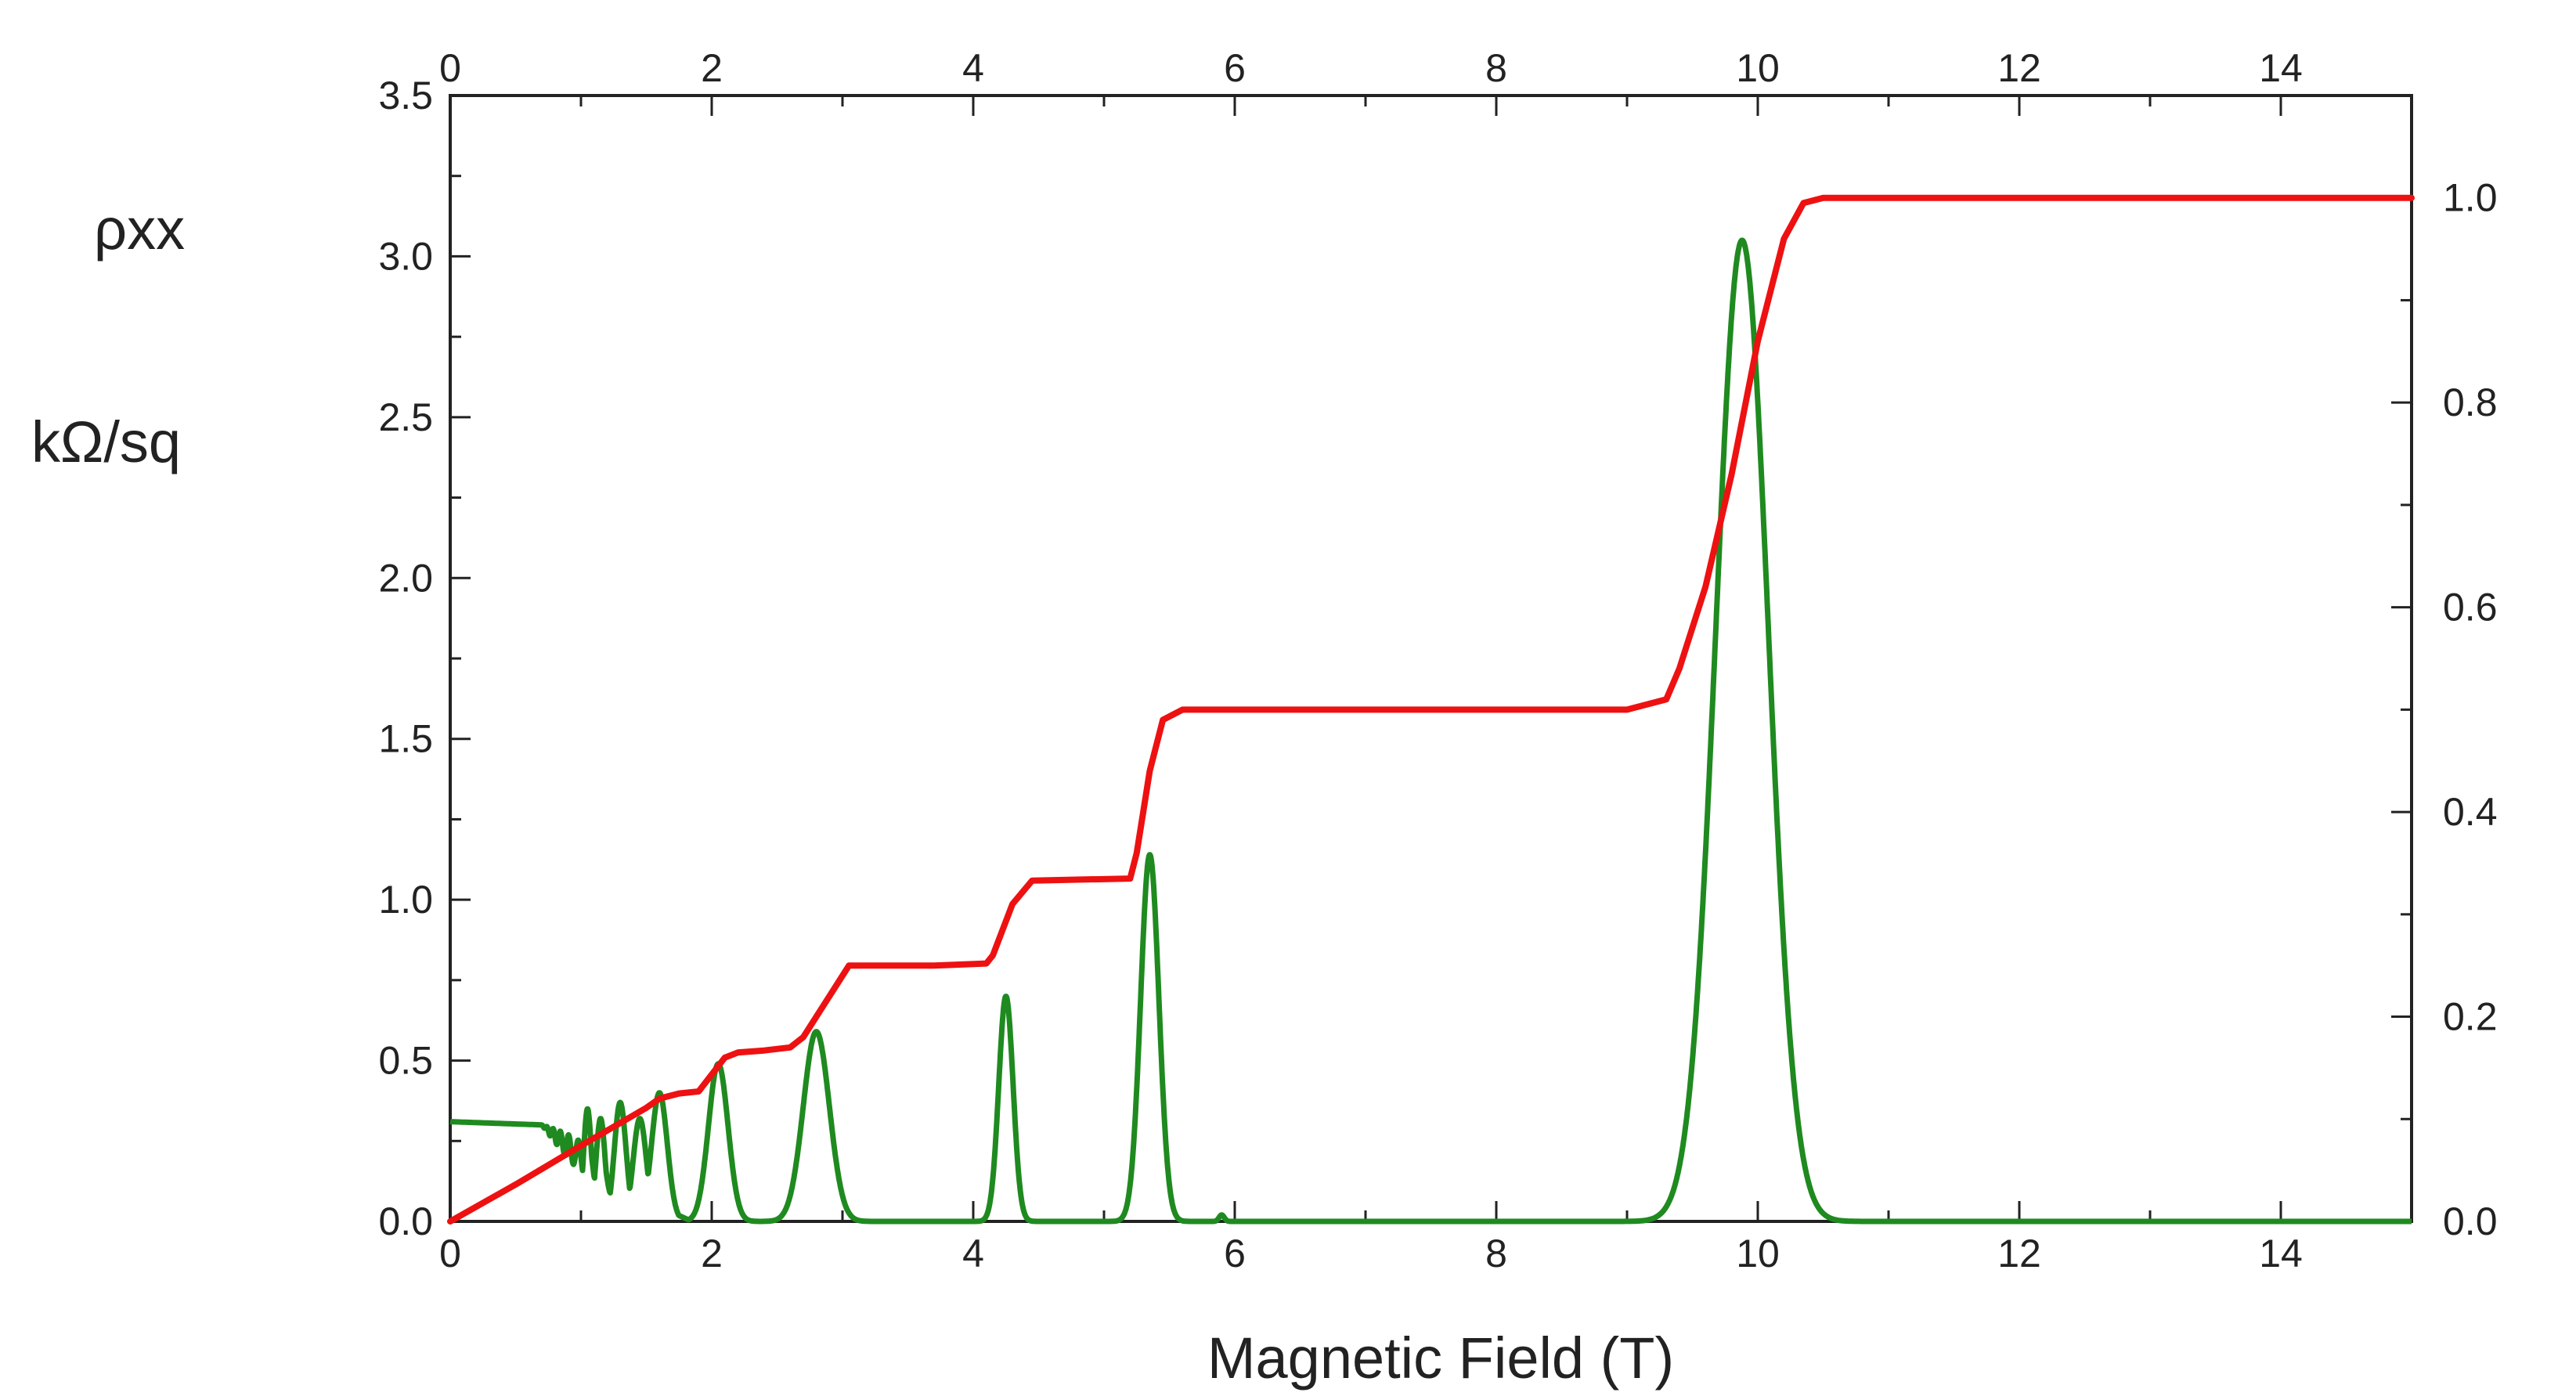 The width and height of the screenshot is (2576, 1396). What do you see at coordinates (406, 417) in the screenshot?
I see `y-left-tick-label: 2.5` at bounding box center [406, 417].